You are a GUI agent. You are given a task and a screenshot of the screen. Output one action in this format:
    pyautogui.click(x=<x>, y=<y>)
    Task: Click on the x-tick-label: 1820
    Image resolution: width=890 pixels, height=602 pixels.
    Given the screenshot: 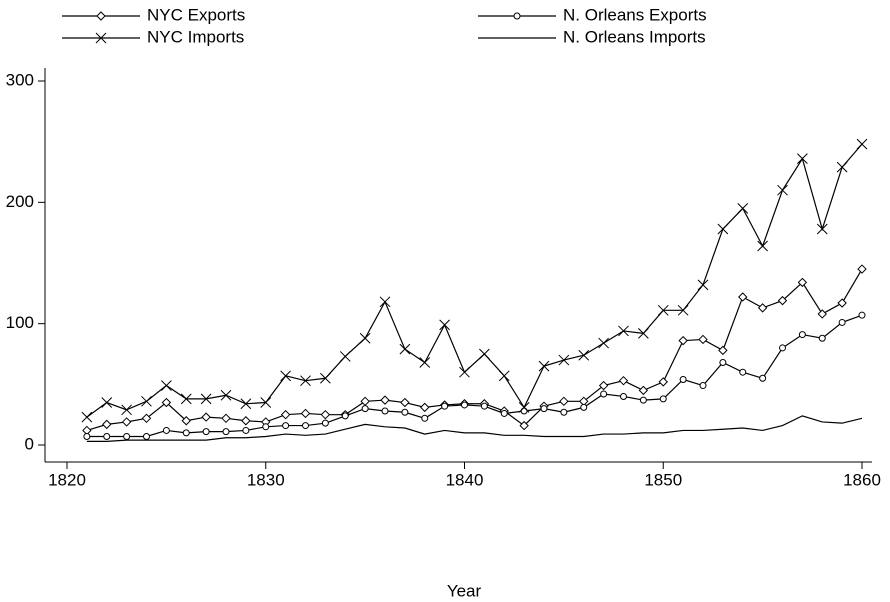 What is the action you would take?
    pyautogui.click(x=67, y=479)
    